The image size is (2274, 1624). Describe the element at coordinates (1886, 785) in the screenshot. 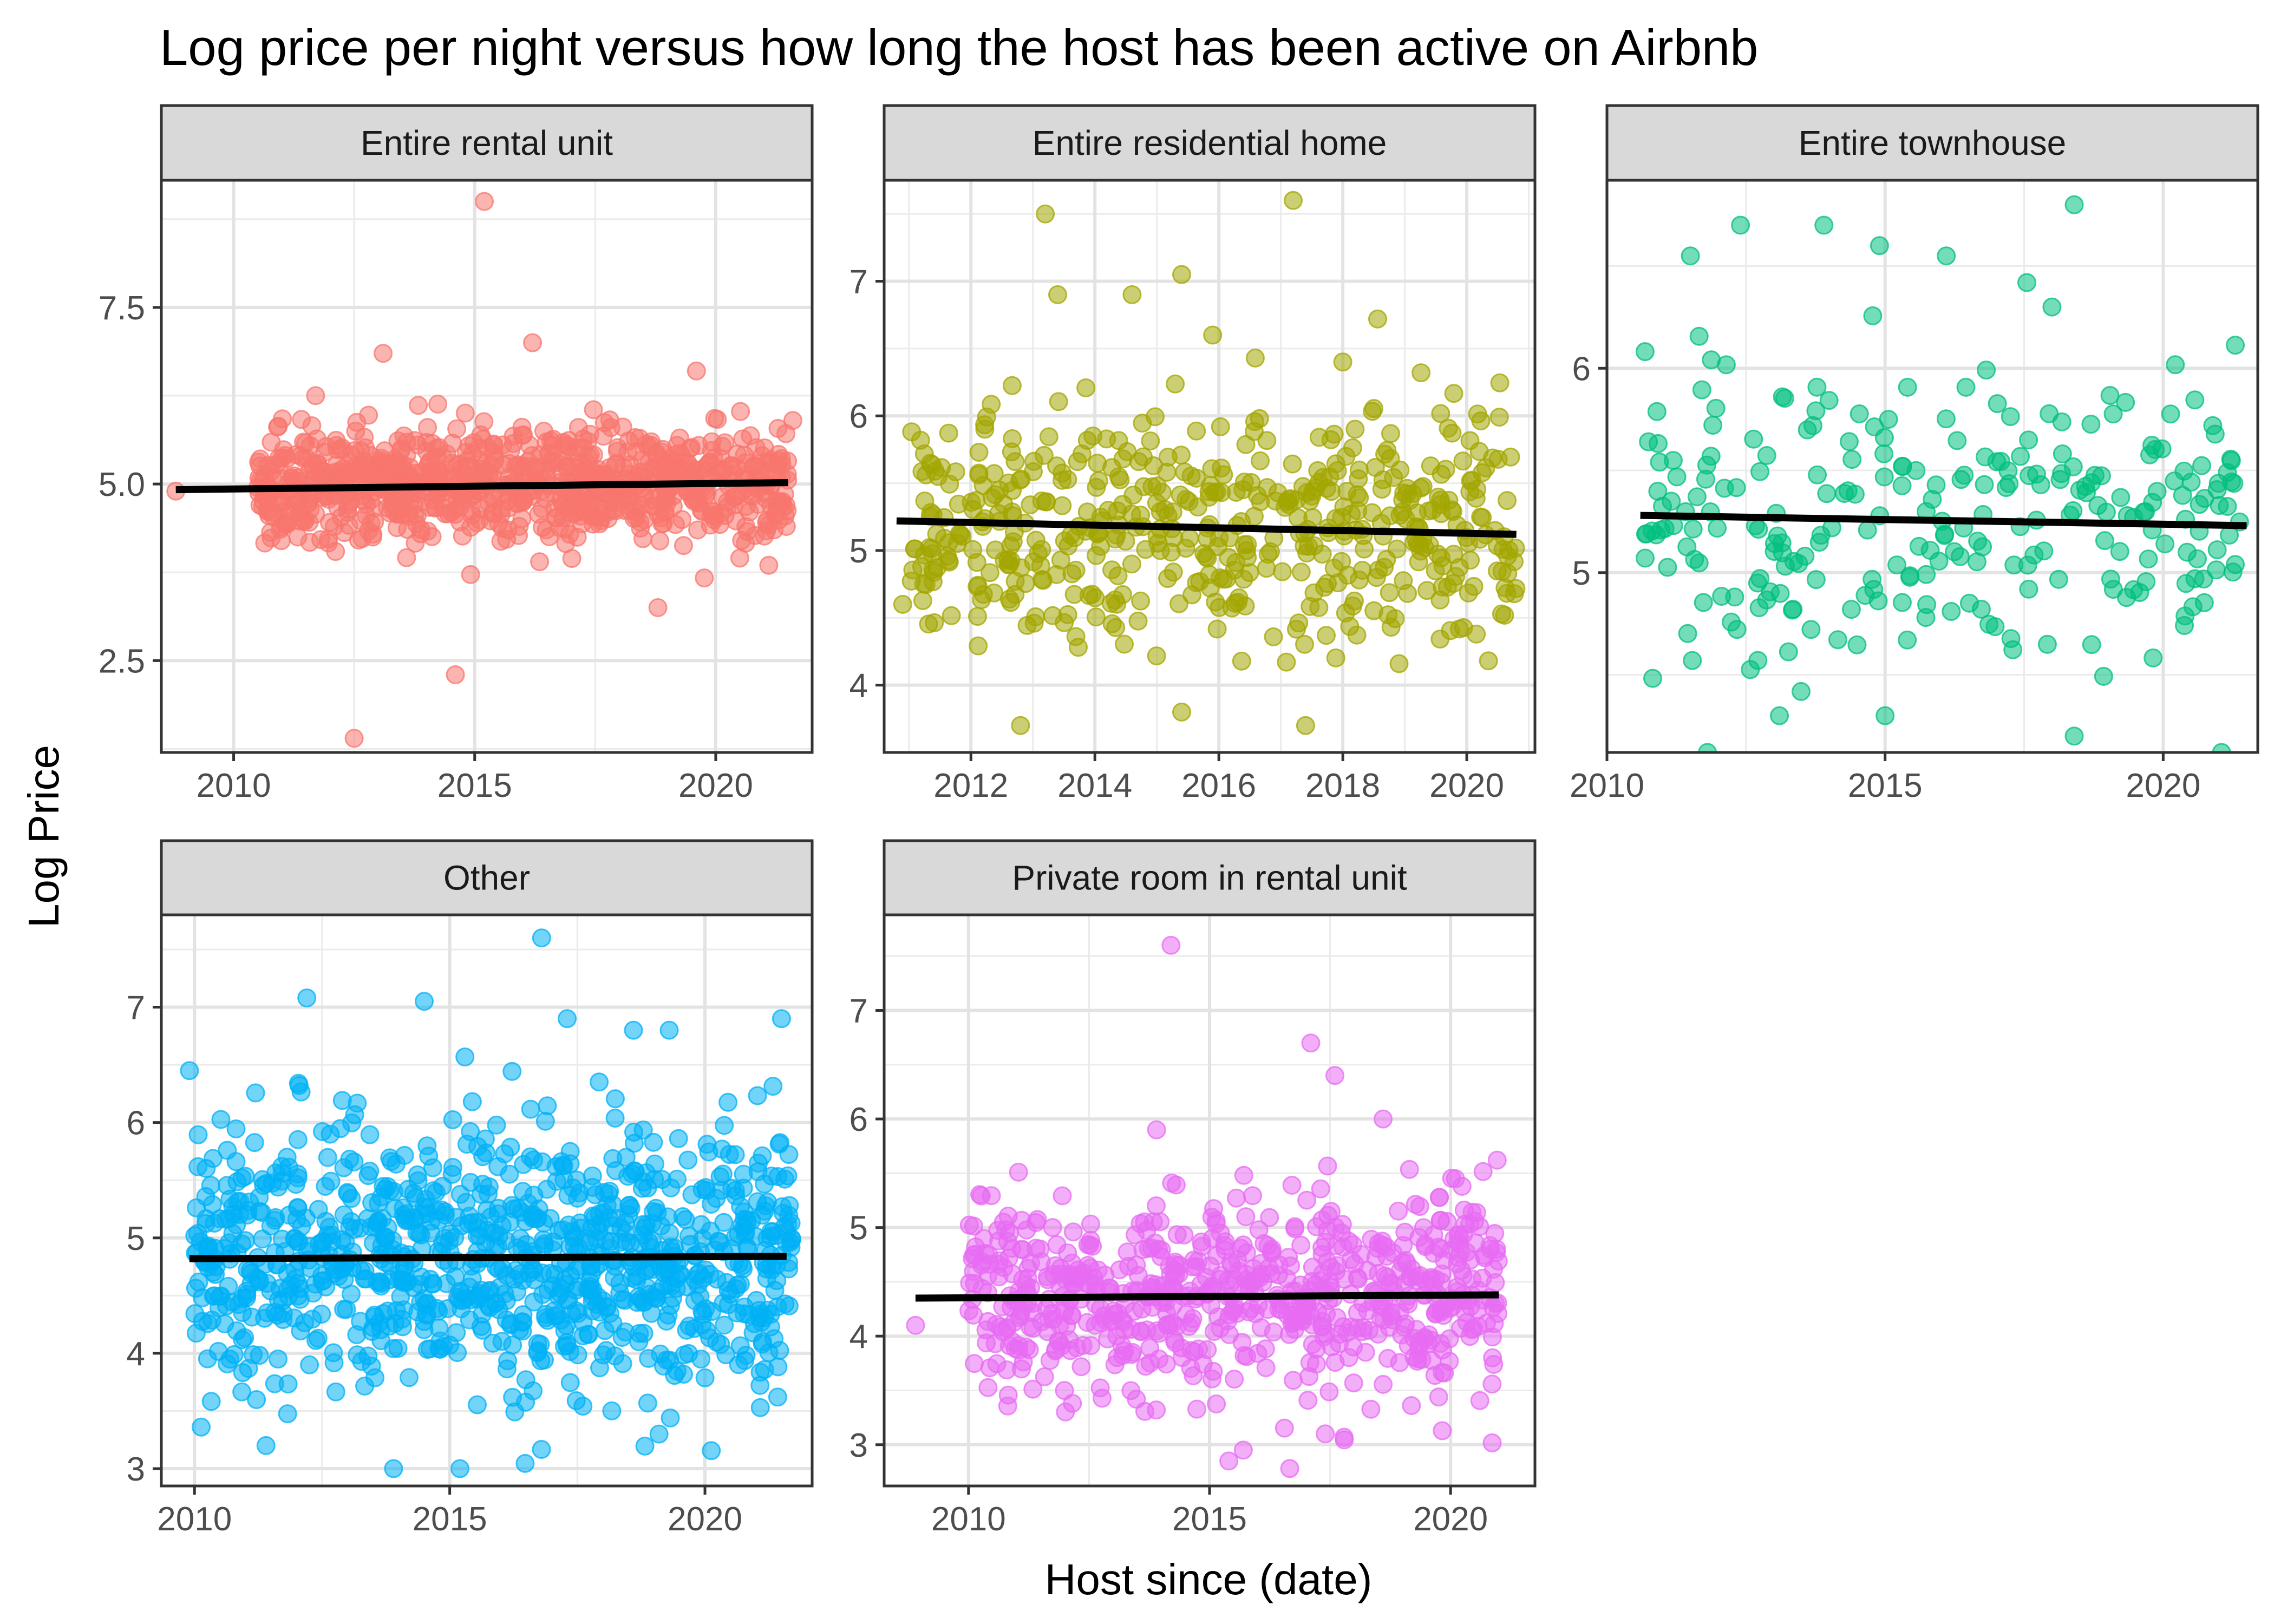

I see `x-tick-label: 2015` at that location.